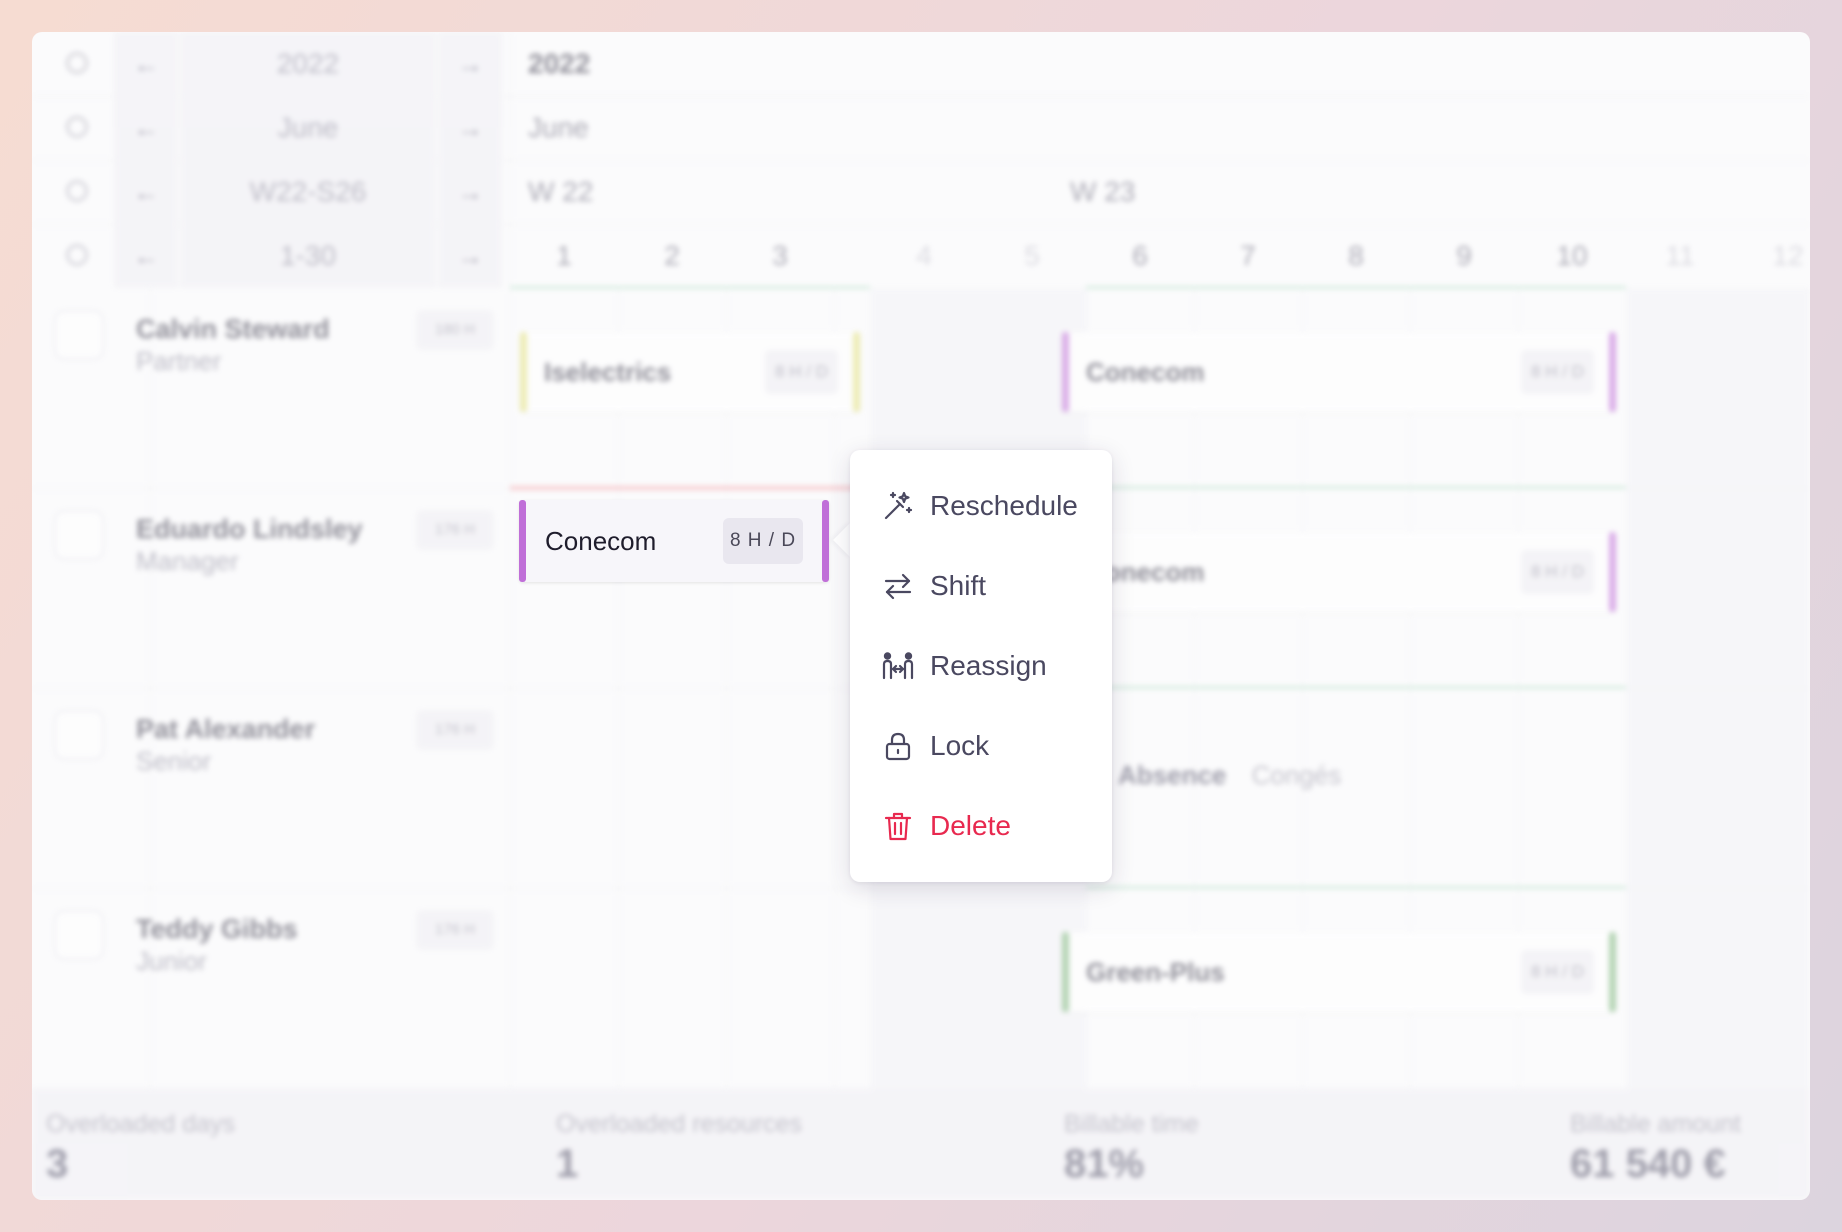  I want to click on resource-role: Manager, so click(187, 561).